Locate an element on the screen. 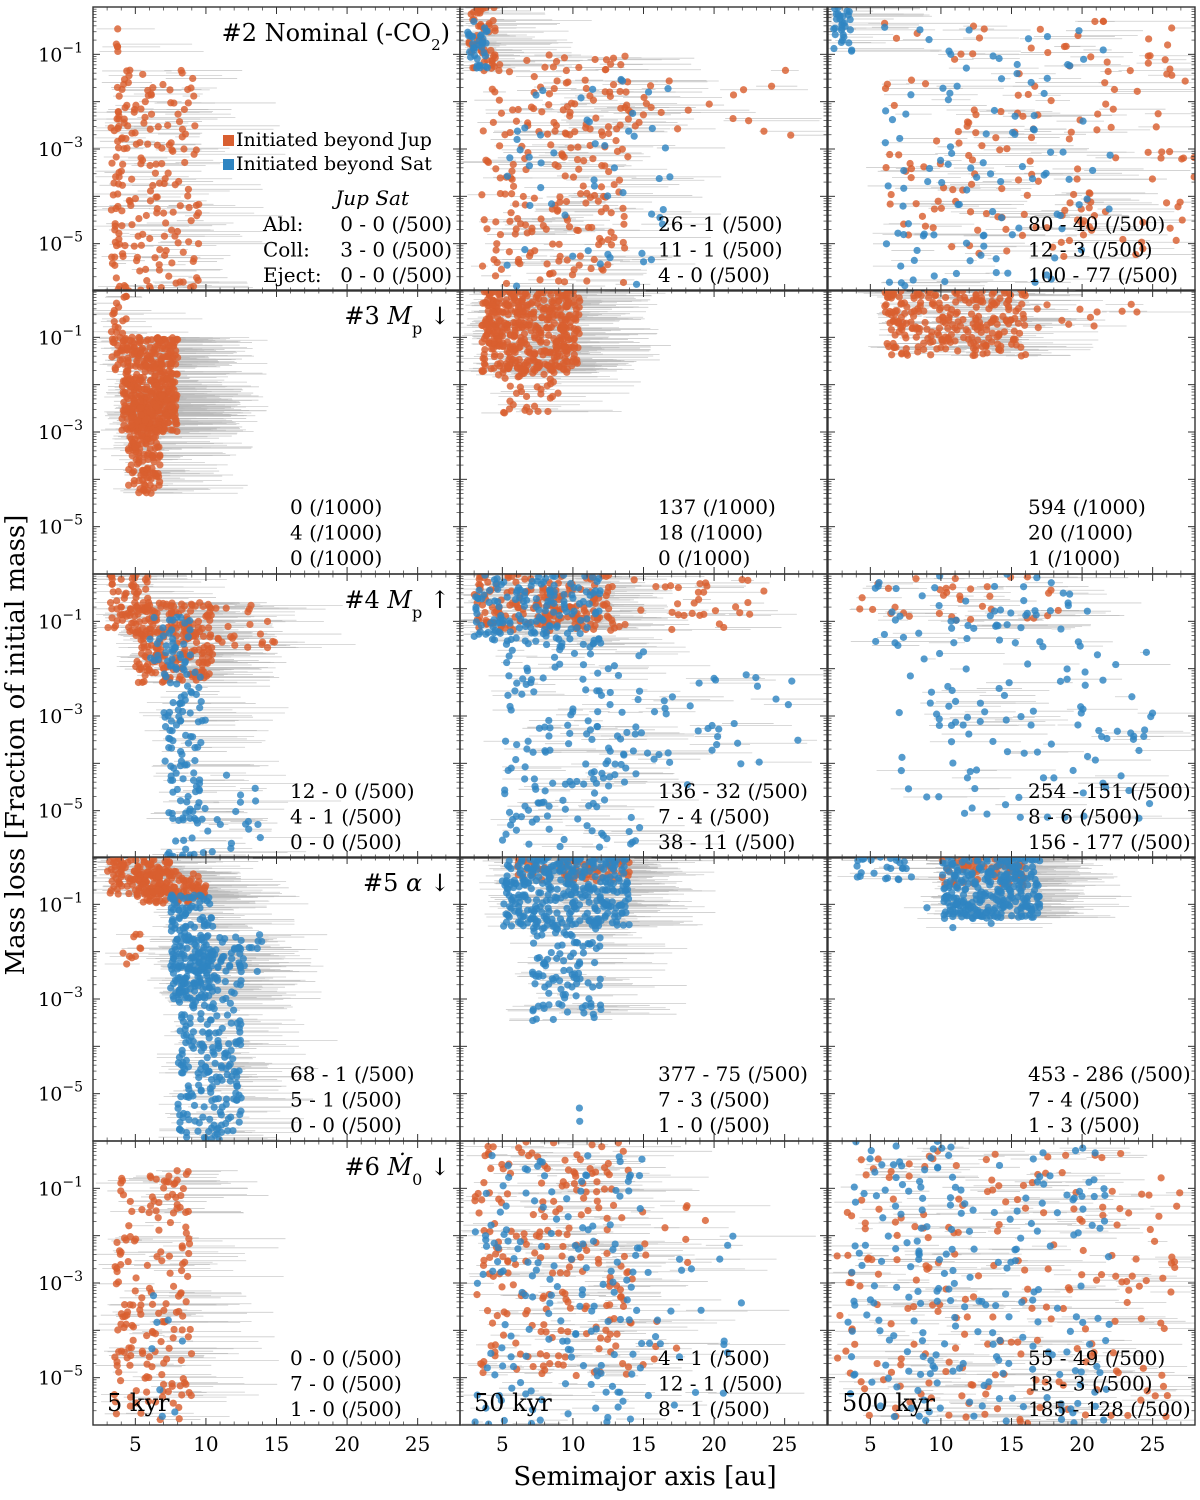  panel-plot-area is located at coordinates (1011, 148).